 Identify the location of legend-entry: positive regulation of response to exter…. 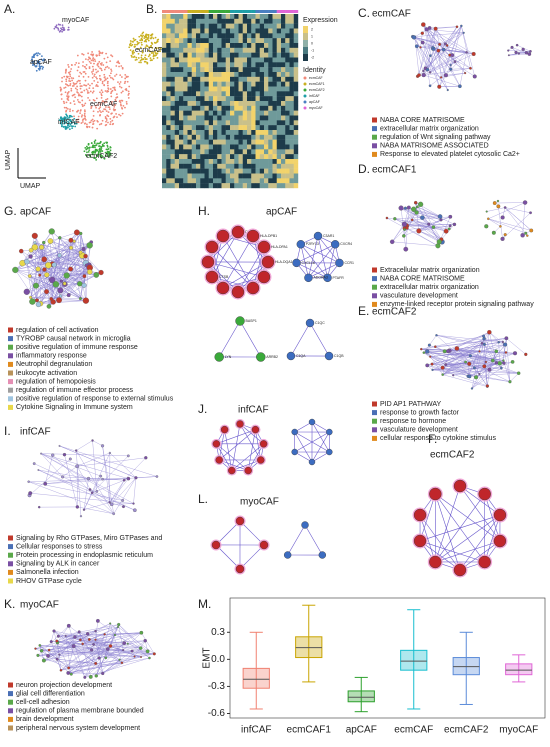
(95, 399).